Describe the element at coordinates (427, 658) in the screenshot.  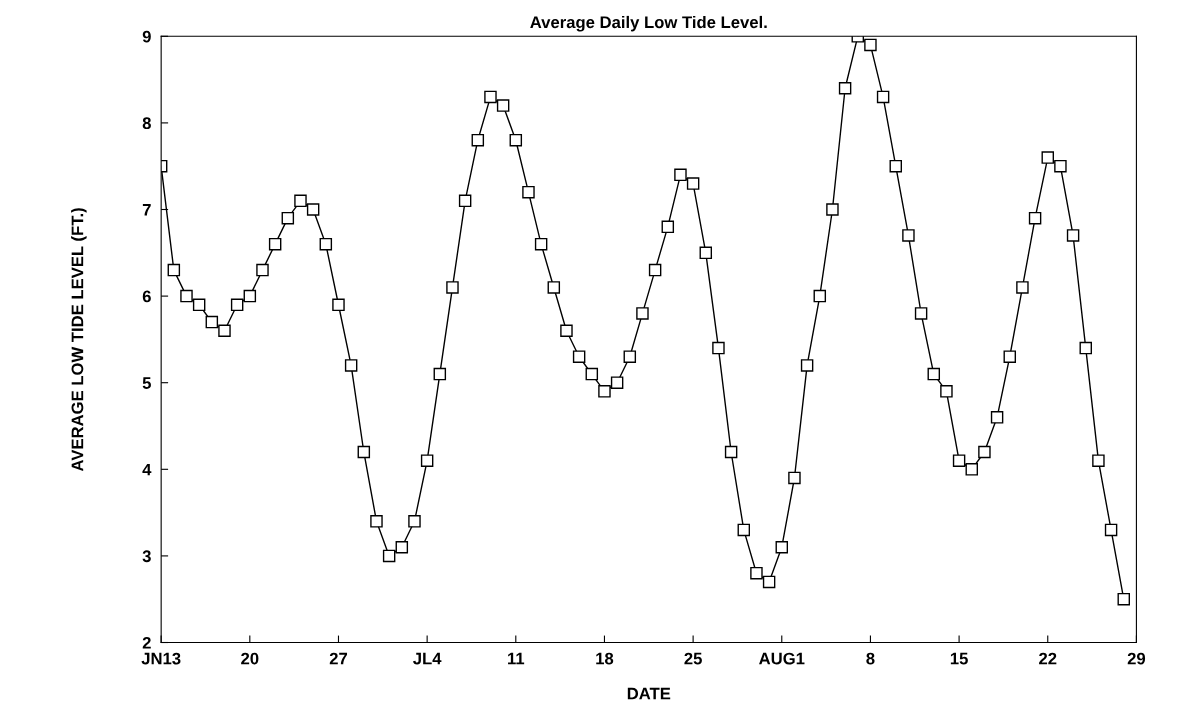
I see `x-tick-label: JL4` at that location.